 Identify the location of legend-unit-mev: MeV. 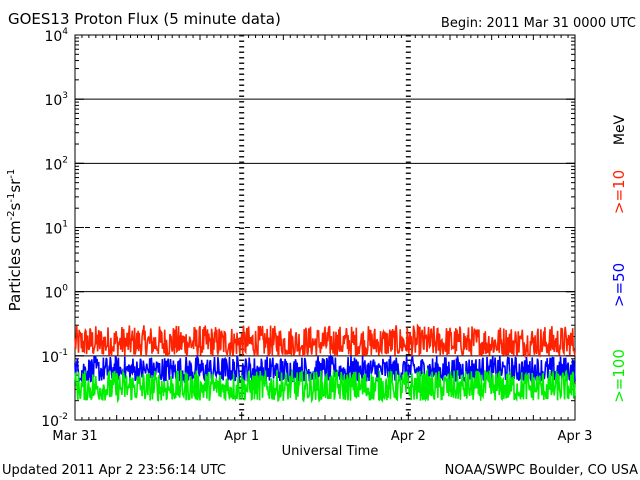
(620, 129).